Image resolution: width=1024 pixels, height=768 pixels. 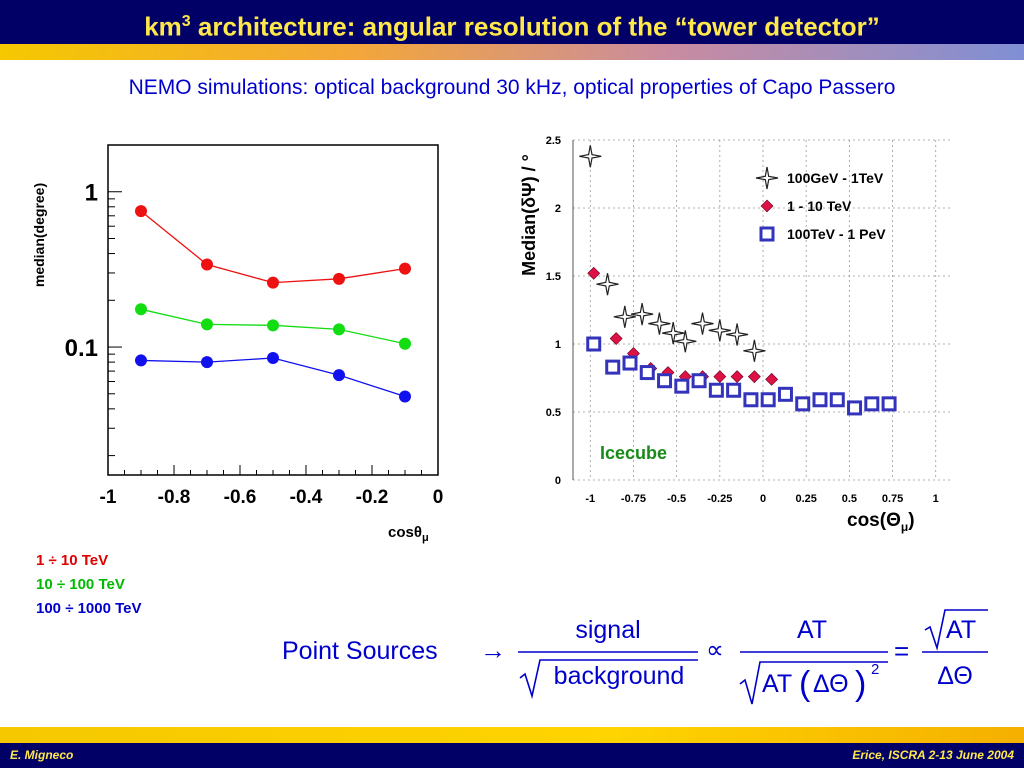 What do you see at coordinates (936, 499) in the screenshot?
I see `right-x-tick-label: 1` at bounding box center [936, 499].